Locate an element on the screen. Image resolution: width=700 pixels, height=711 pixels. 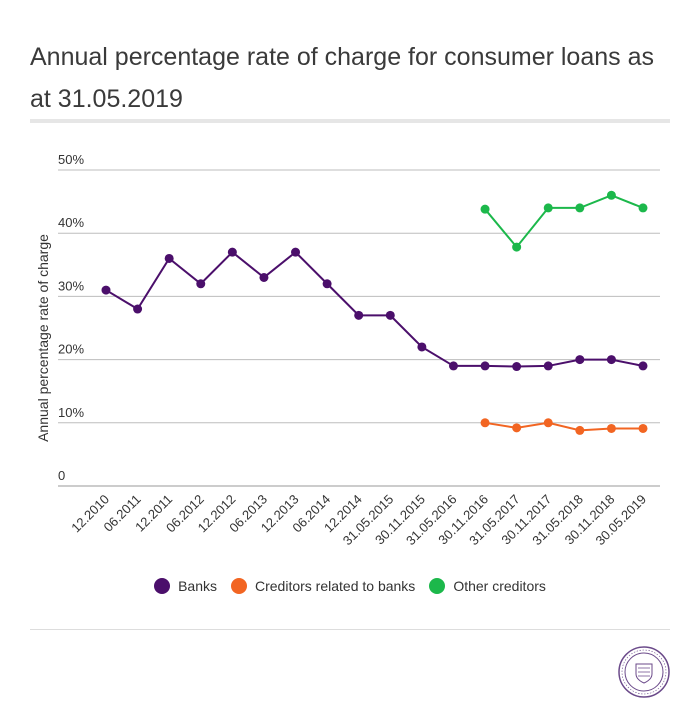
seal-logo is located at coordinates (644, 672).